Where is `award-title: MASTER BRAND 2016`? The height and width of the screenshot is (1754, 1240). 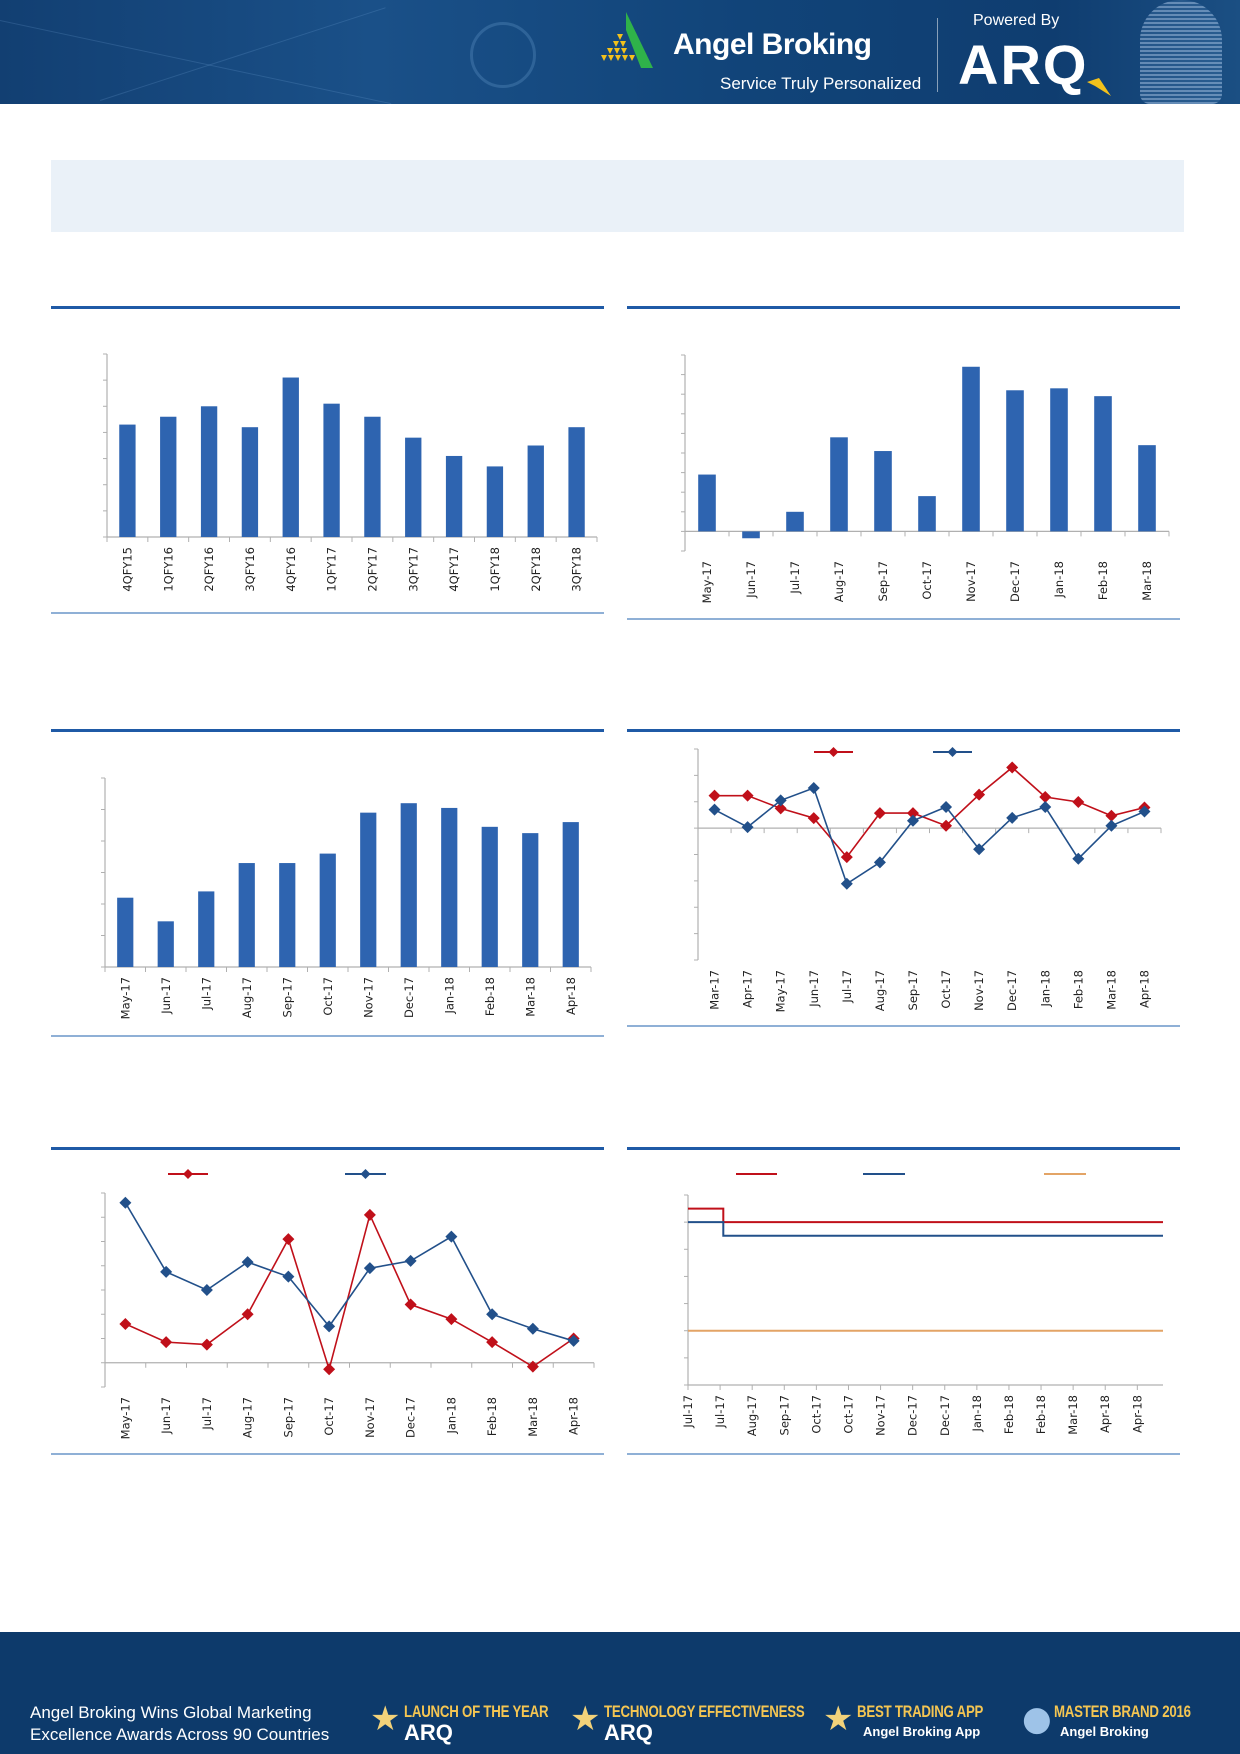 award-title: MASTER BRAND 2016 is located at coordinates (1122, 1711).